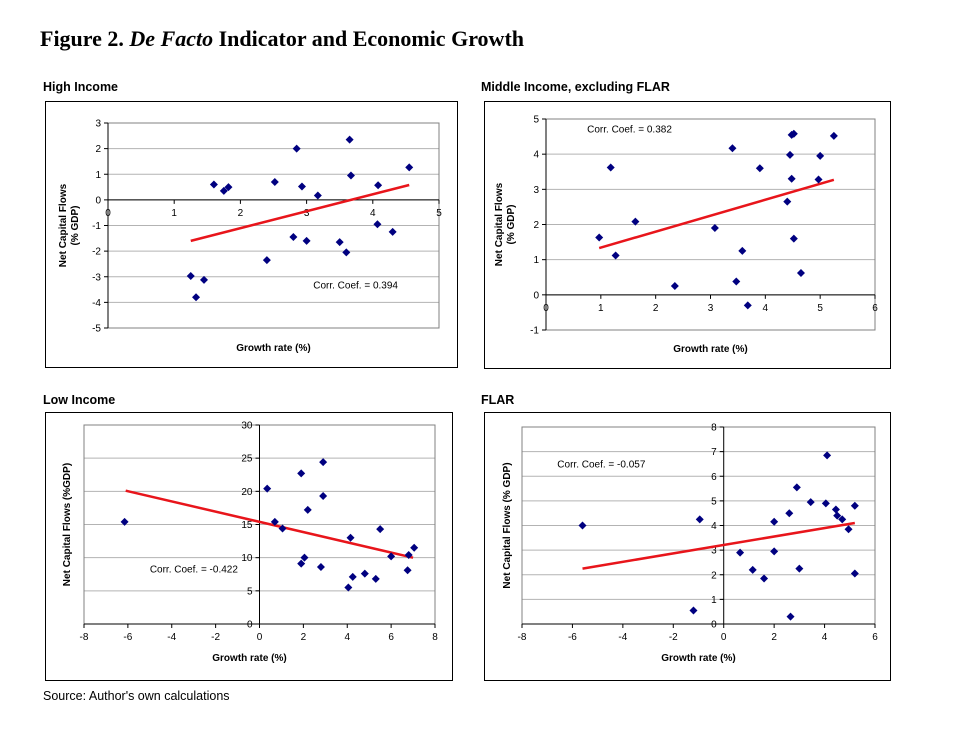  What do you see at coordinates (369, 38) in the screenshot?
I see `figure-title-suffix: Indicator and Economic Growth` at bounding box center [369, 38].